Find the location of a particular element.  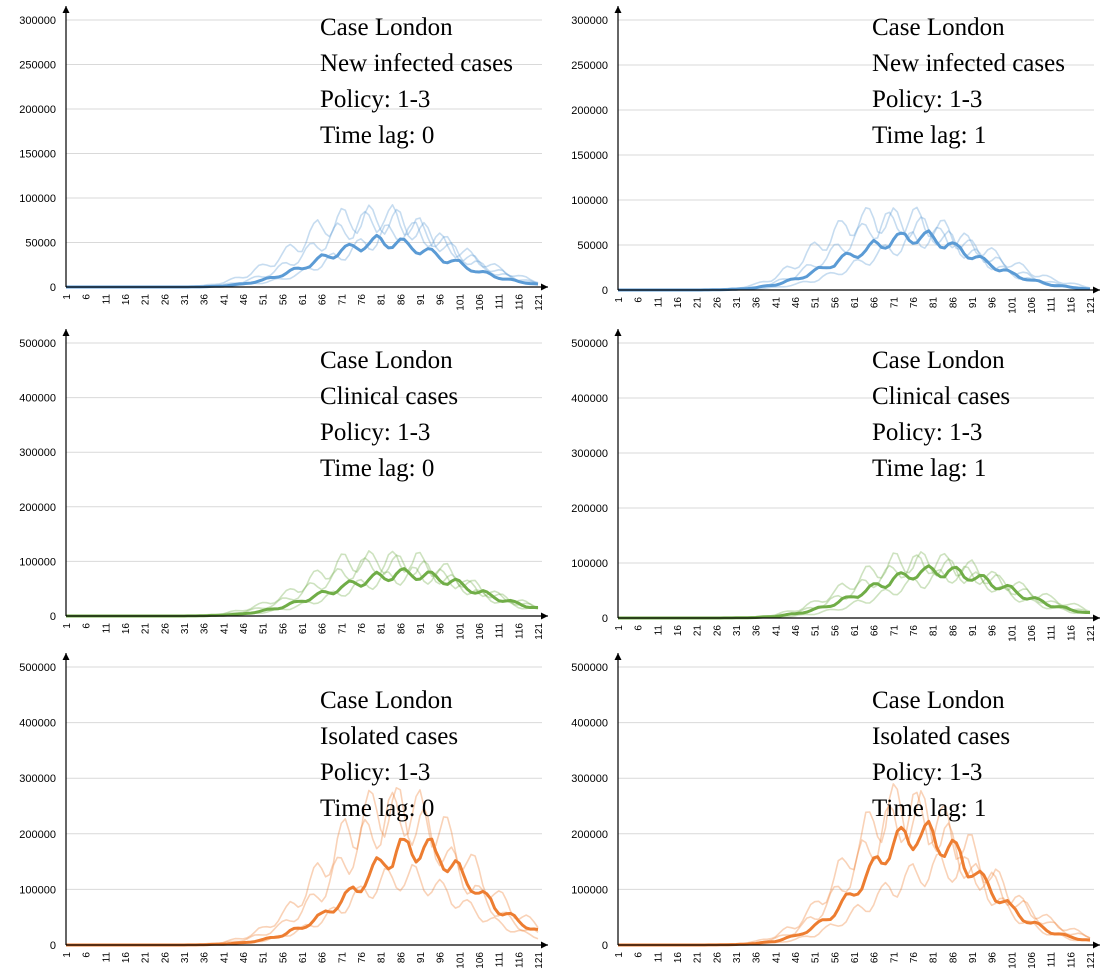

series-line-mean is located at coordinates (302, 261).